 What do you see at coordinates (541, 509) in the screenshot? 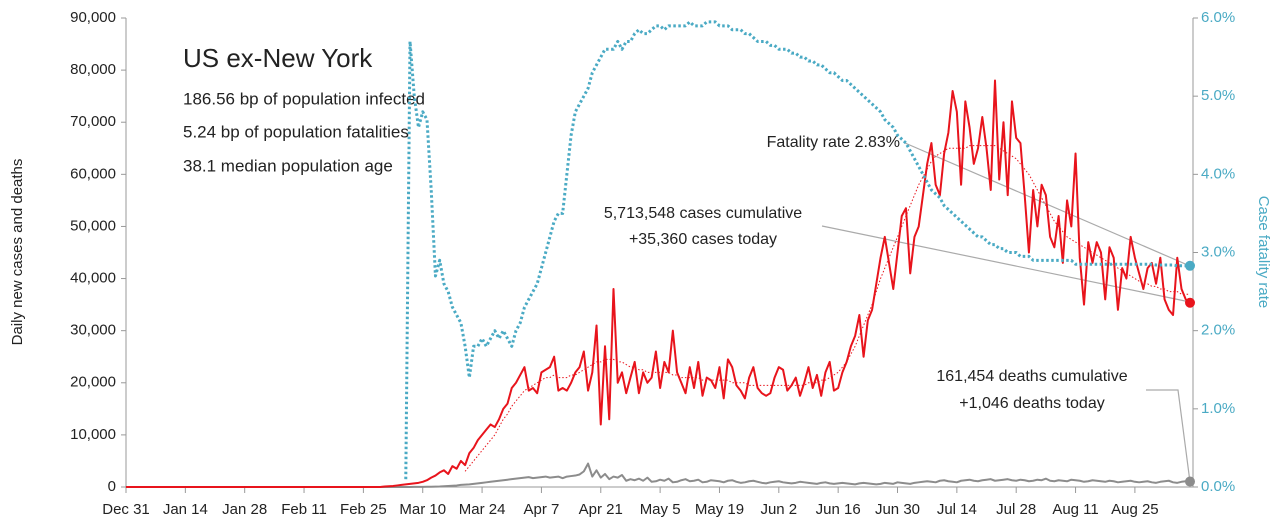
I see `x-tick-label: Apr 7` at bounding box center [541, 509].